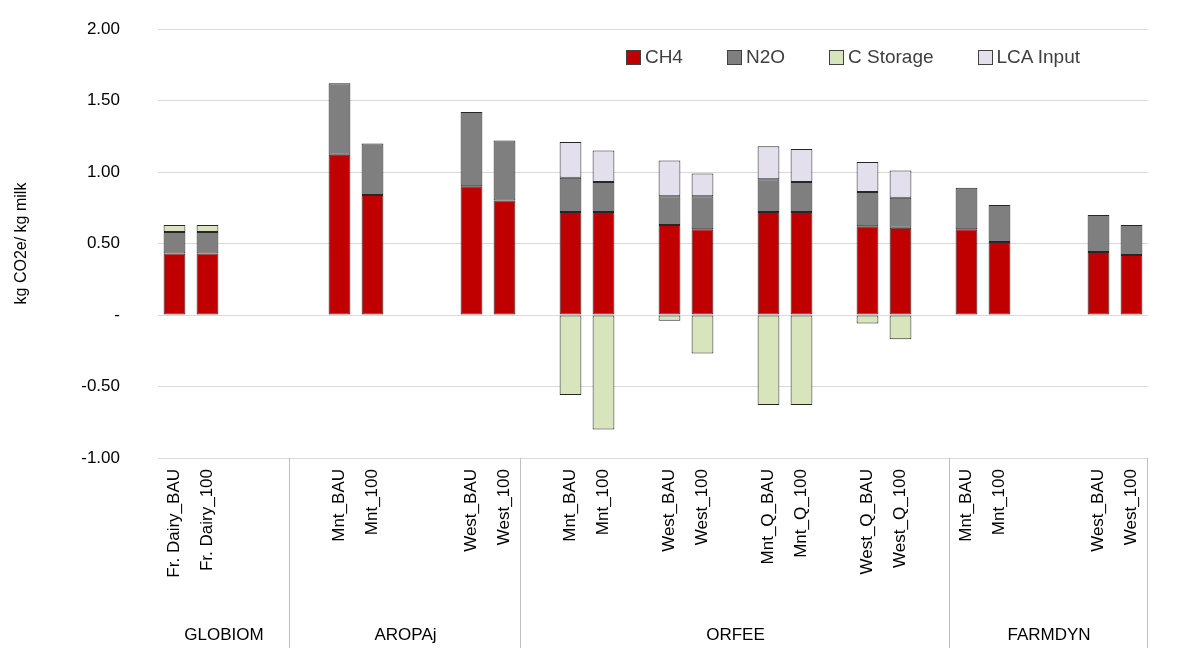 This screenshot has width=1185, height=657. I want to click on x-axis-title: FARMDYN, so click(1049, 635).